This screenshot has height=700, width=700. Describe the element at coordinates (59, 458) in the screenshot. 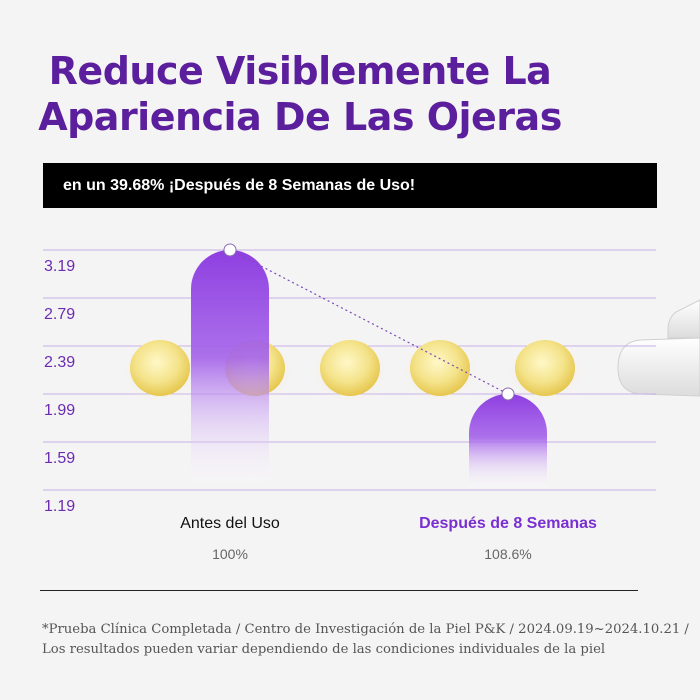

I see `y-tick-label: 1.59` at that location.